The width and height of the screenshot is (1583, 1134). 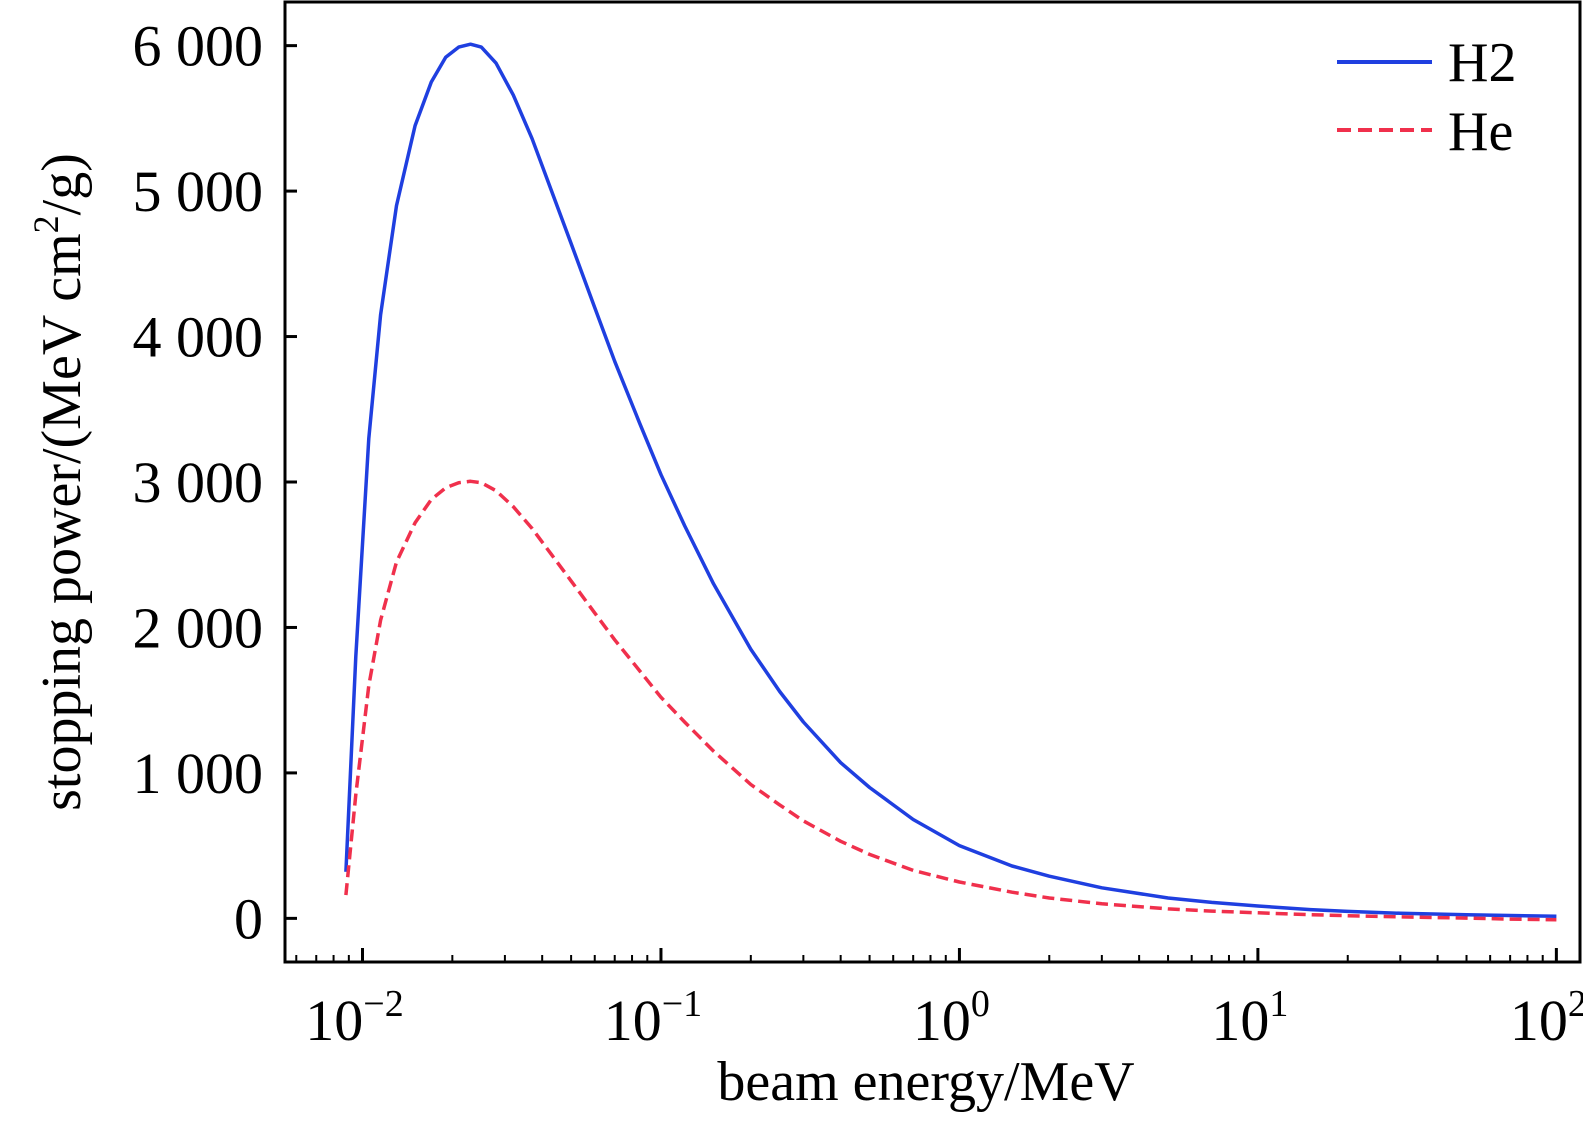 What do you see at coordinates (198, 337) in the screenshot?
I see `y-tick-label: 4 000` at bounding box center [198, 337].